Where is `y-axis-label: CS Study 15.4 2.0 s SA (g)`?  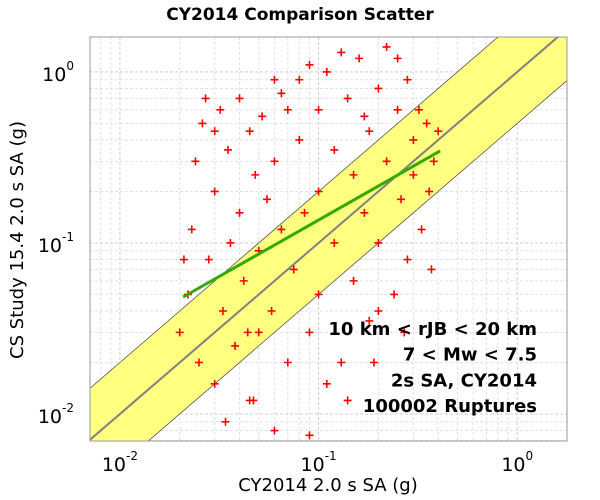 y-axis-label: CS Study 15.4 2.0 s SA (g) is located at coordinates (17, 240).